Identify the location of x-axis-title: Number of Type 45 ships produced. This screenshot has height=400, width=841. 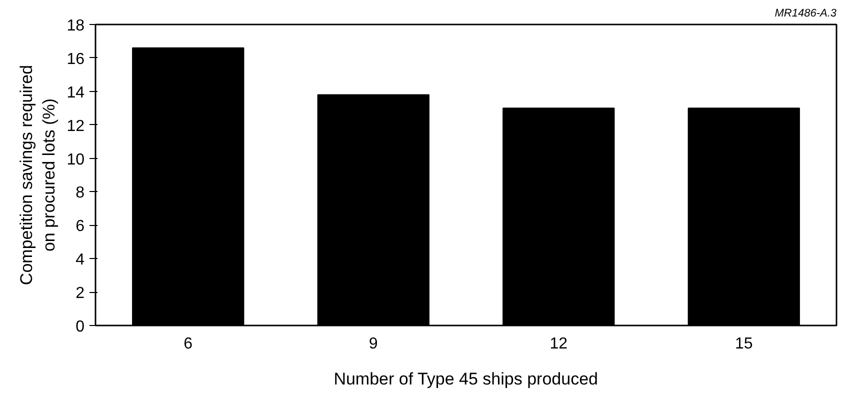
(466, 379).